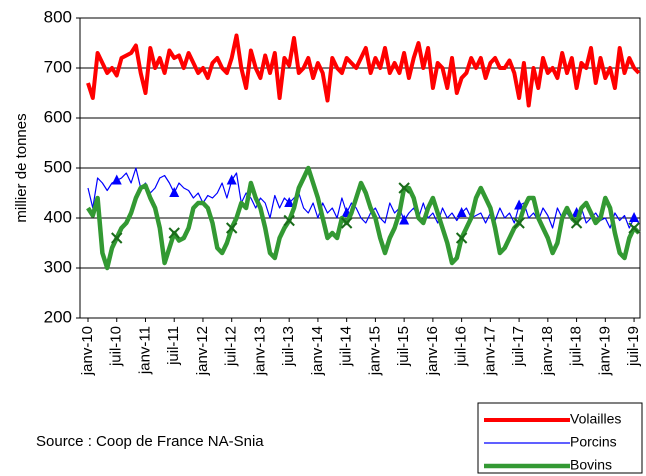  I want to click on legend-label: Volailles, so click(595, 419).